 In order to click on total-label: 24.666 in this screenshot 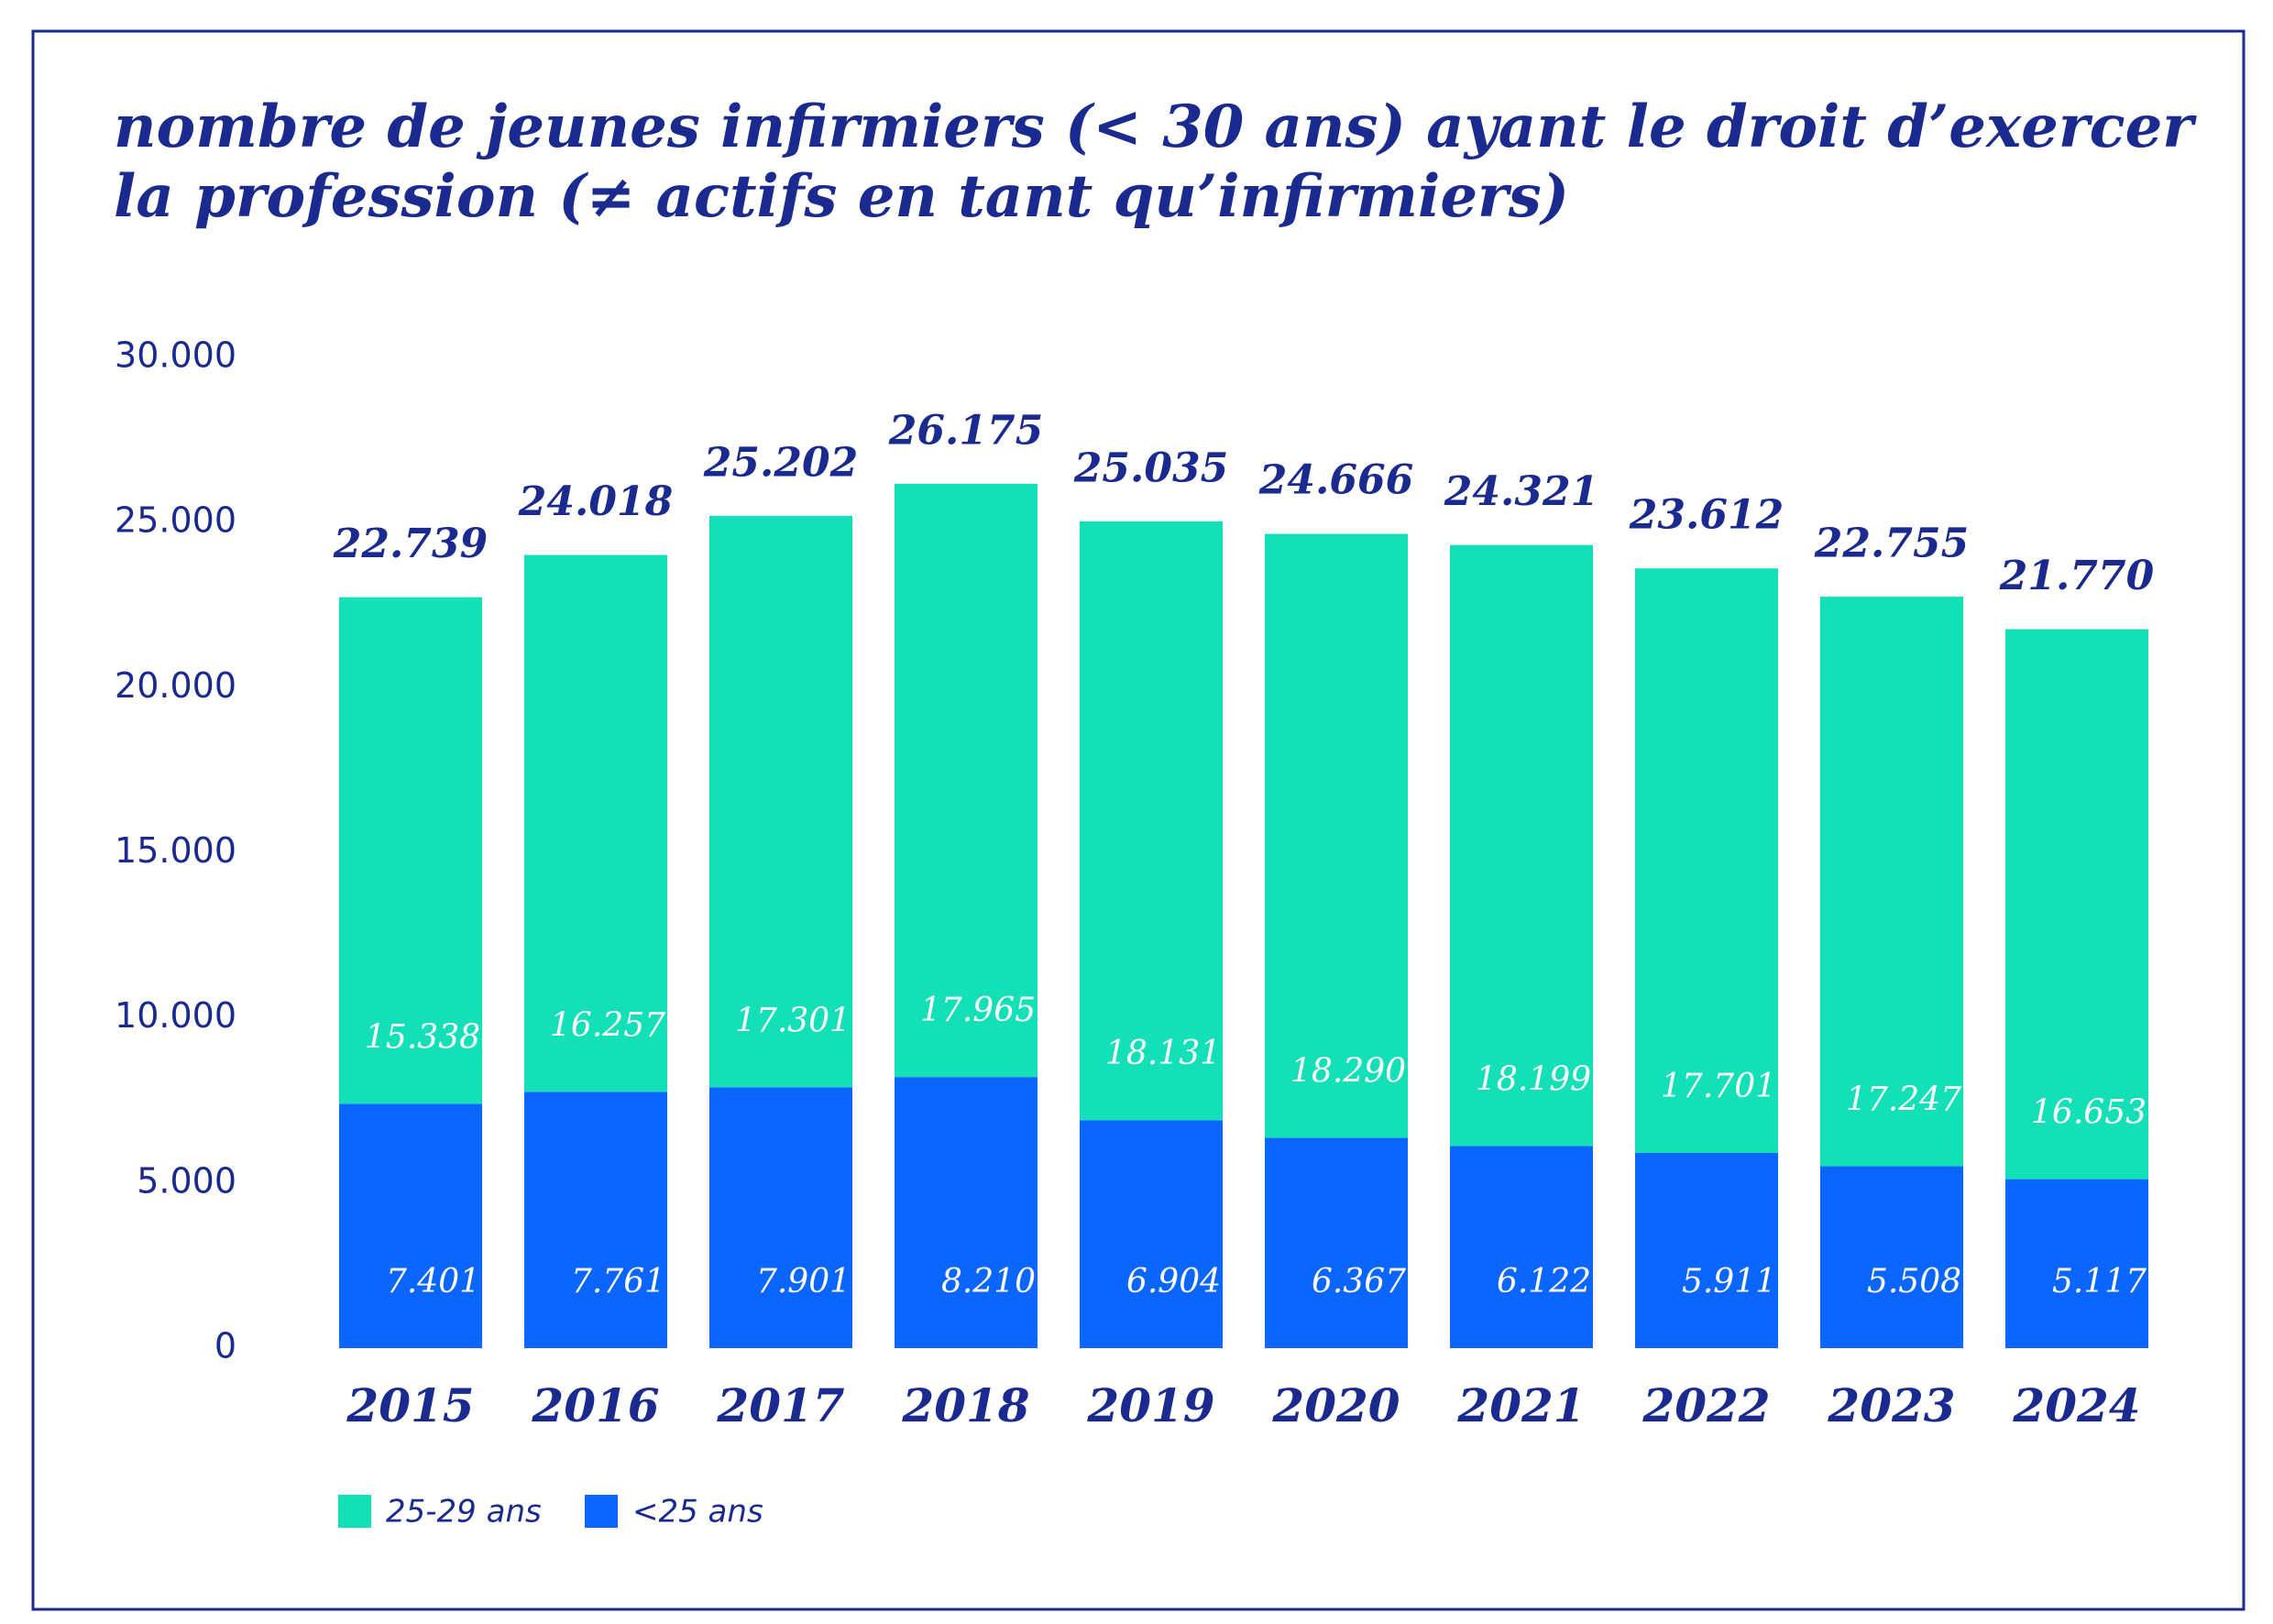, I will do `click(1335, 480)`.